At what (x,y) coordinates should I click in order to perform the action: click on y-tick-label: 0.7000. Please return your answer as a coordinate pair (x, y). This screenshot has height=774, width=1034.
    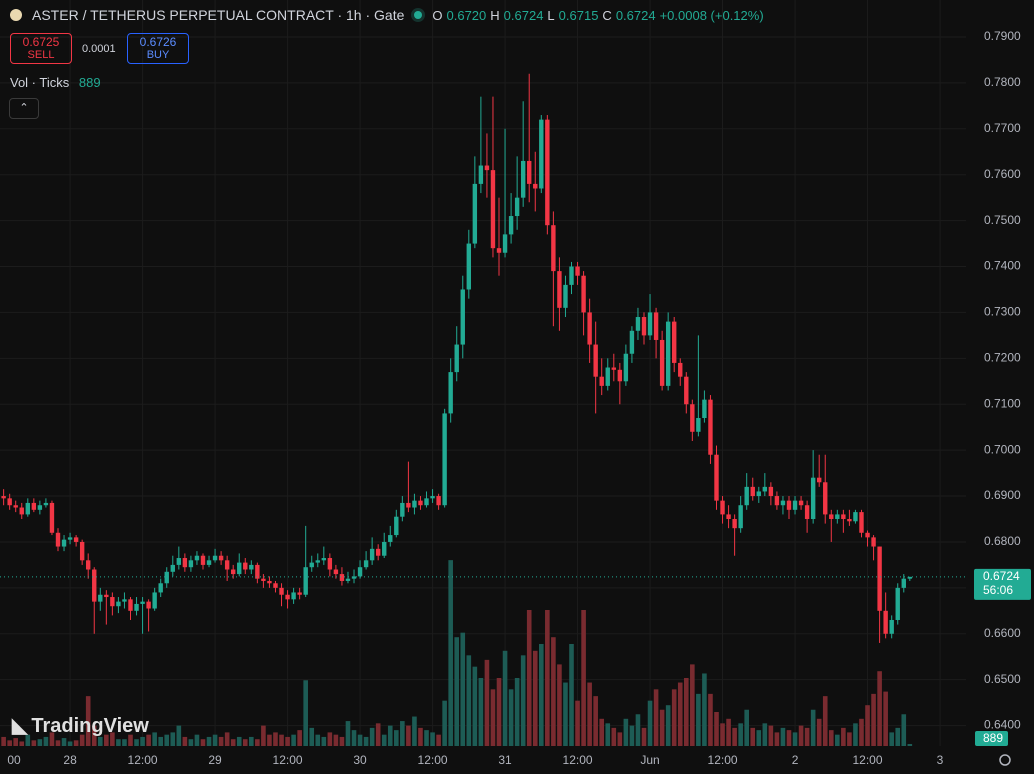
    Looking at the image, I should click on (1002, 449).